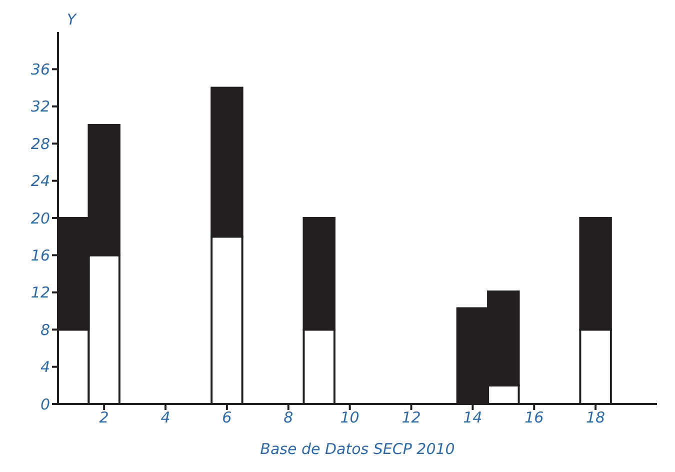 The width and height of the screenshot is (675, 472). Describe the element at coordinates (534, 417) in the screenshot. I see `x-tick-label: 16` at that location.